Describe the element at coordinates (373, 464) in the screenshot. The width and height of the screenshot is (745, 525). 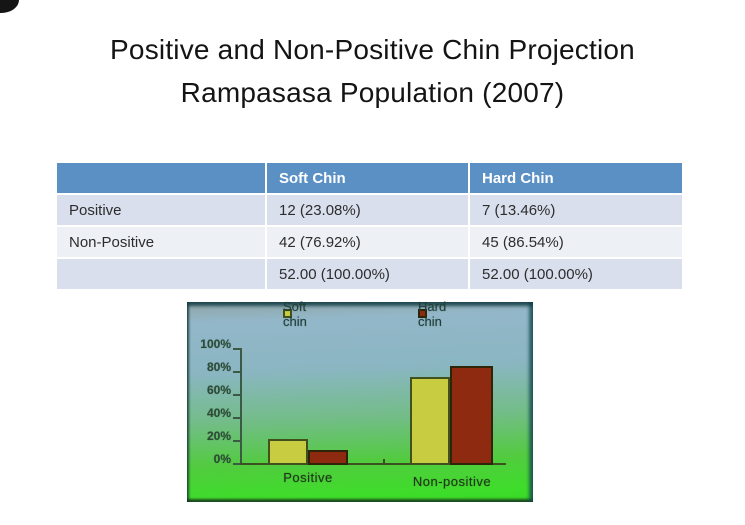
I see `x-axis-line` at that location.